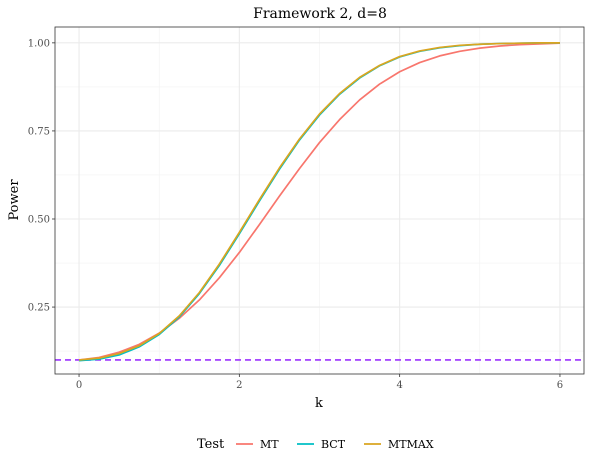 The image size is (591, 472). I want to click on y-tick-label: 0.75, so click(39, 131).